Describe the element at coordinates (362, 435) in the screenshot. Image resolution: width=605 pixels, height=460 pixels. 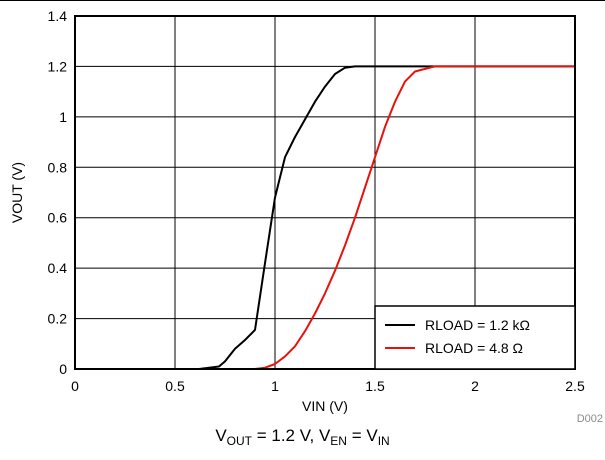
I see `caption-equals: = V` at that location.